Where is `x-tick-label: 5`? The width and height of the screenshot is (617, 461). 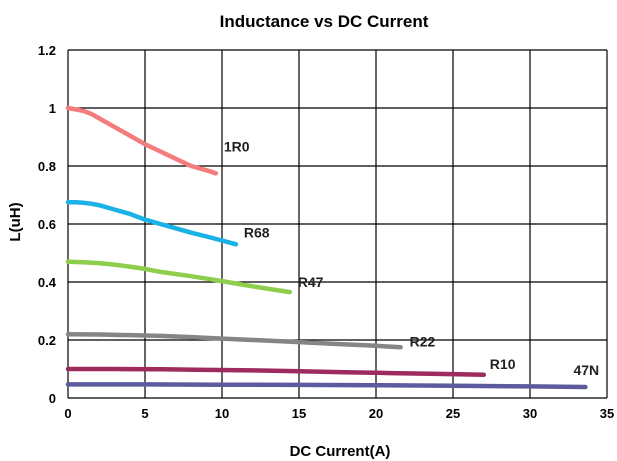
x-tick-label: 5 is located at coordinates (144, 413).